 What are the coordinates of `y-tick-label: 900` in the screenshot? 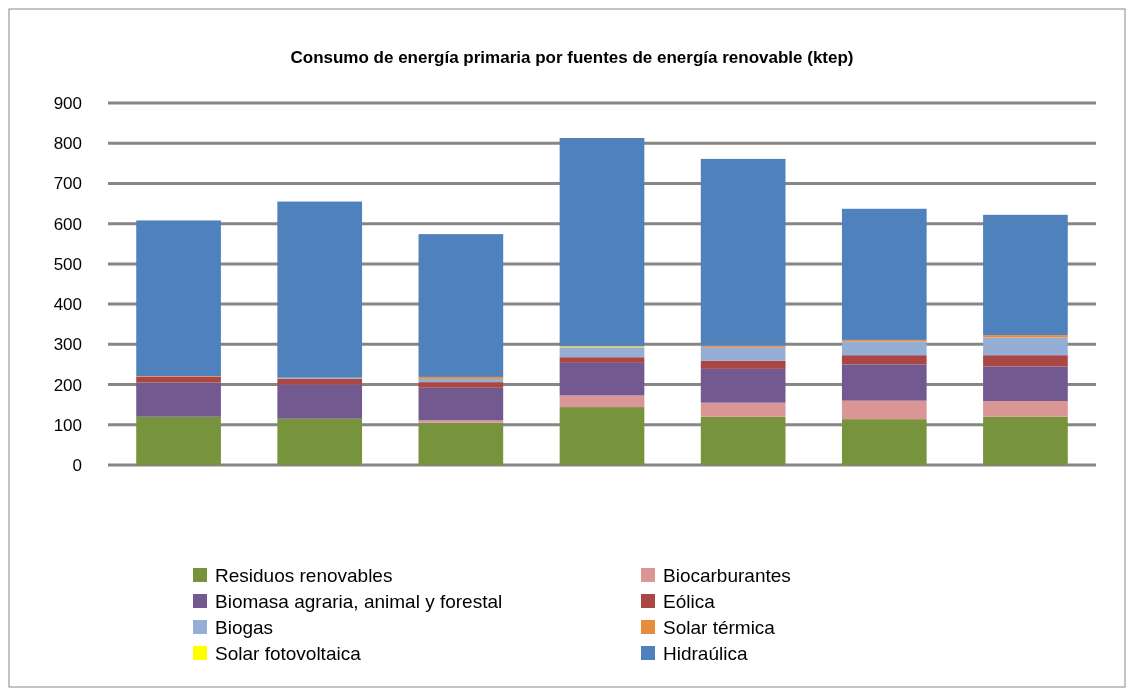 It's located at (67, 103).